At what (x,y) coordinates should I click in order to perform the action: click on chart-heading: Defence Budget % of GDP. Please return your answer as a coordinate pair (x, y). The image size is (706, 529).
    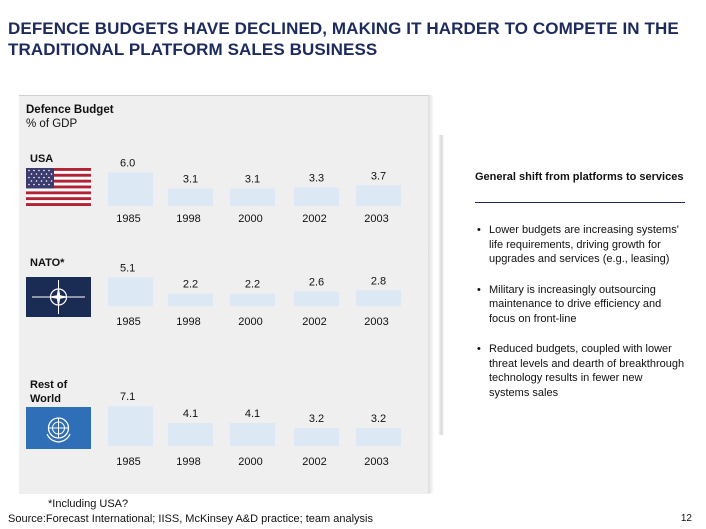
    Looking at the image, I should click on (70, 117).